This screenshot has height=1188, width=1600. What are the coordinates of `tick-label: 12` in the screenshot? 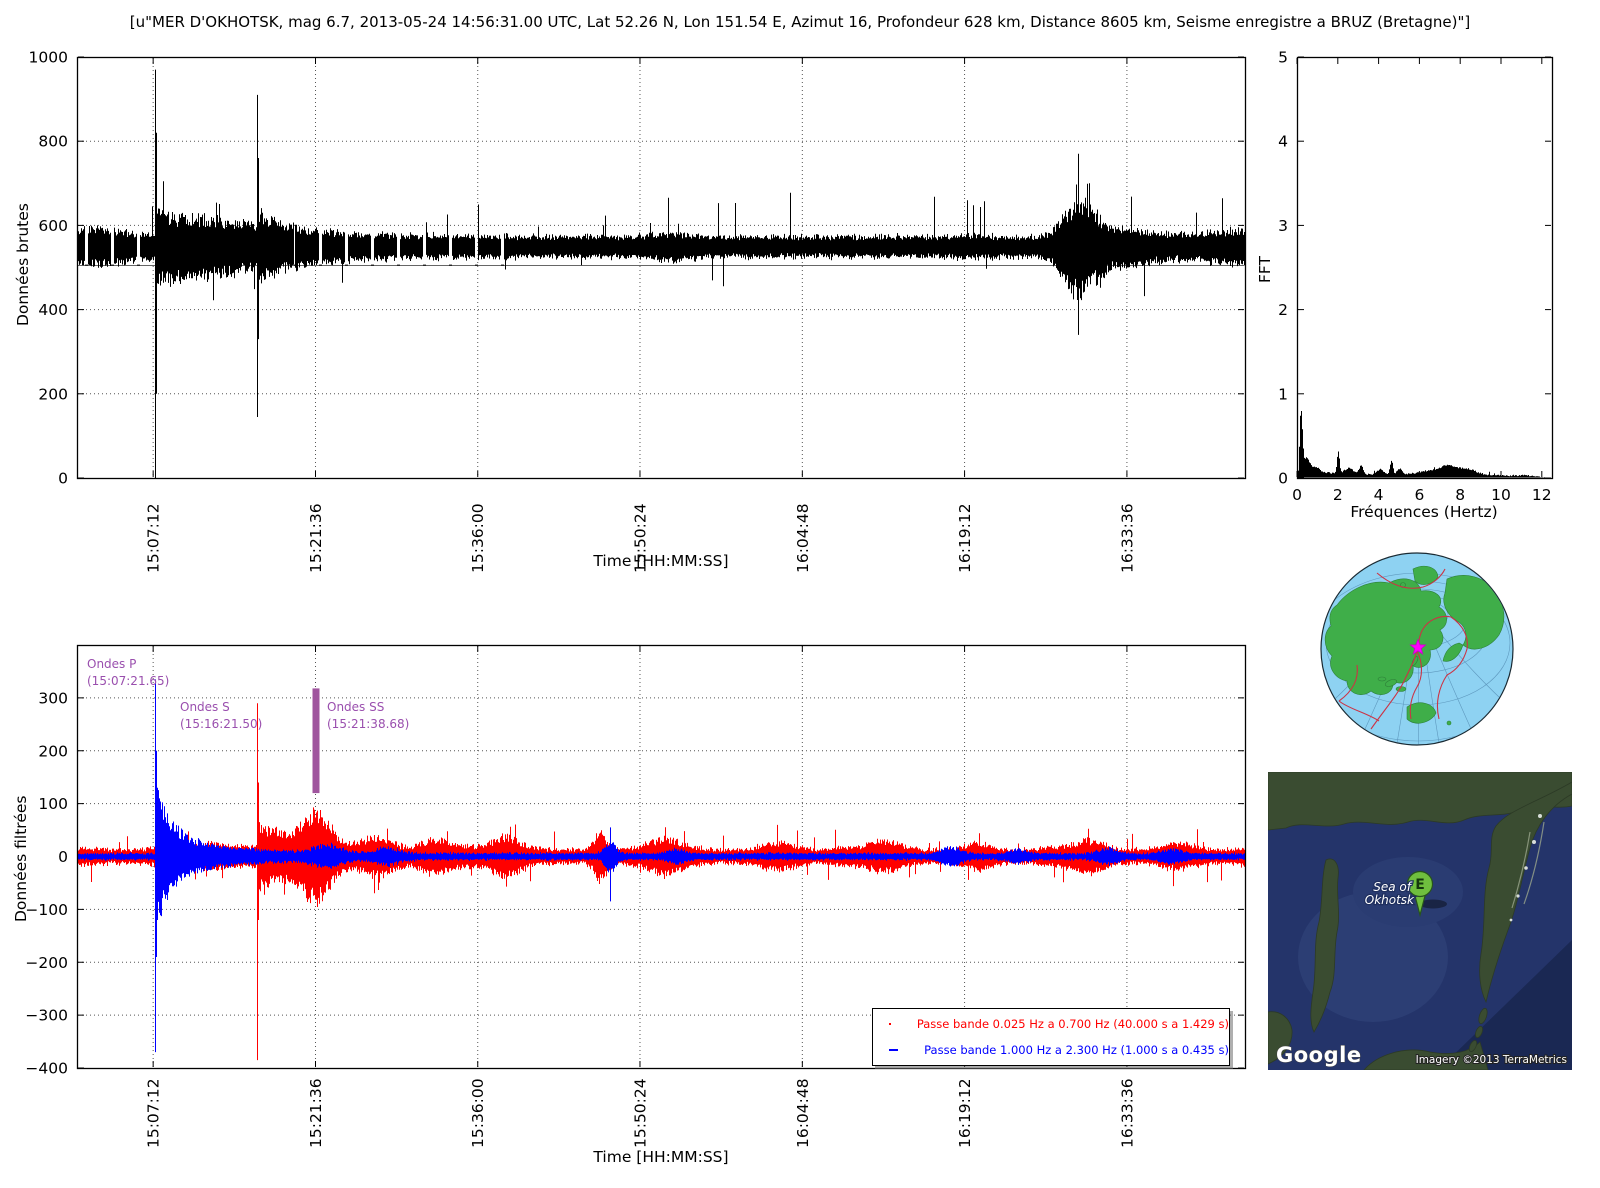 It's located at (1542, 495).